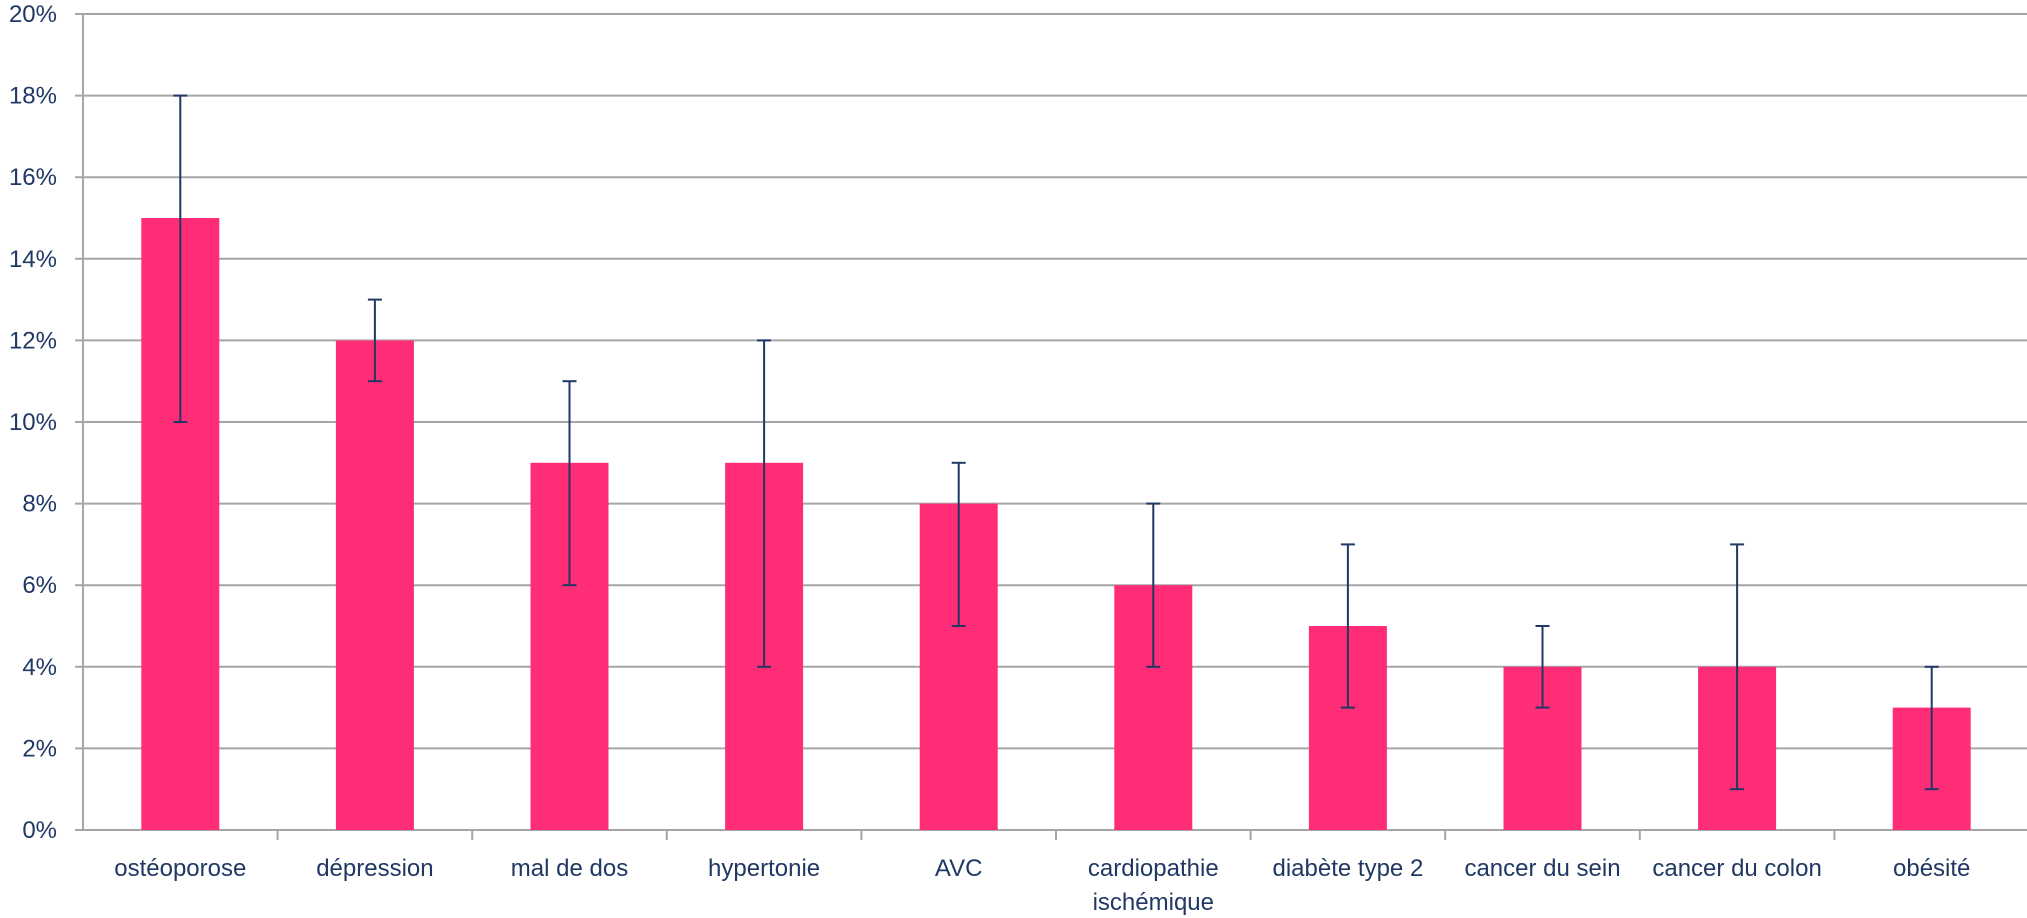 Image resolution: width=2027 pixels, height=918 pixels. I want to click on y-tick-label: 18%, so click(33, 96).